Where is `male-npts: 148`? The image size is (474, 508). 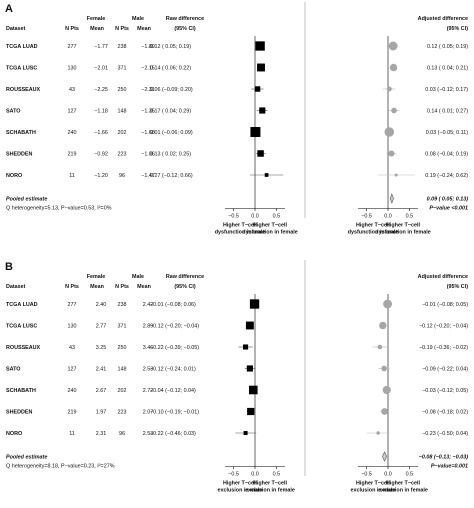
male-npts: 148 is located at coordinates (122, 370).